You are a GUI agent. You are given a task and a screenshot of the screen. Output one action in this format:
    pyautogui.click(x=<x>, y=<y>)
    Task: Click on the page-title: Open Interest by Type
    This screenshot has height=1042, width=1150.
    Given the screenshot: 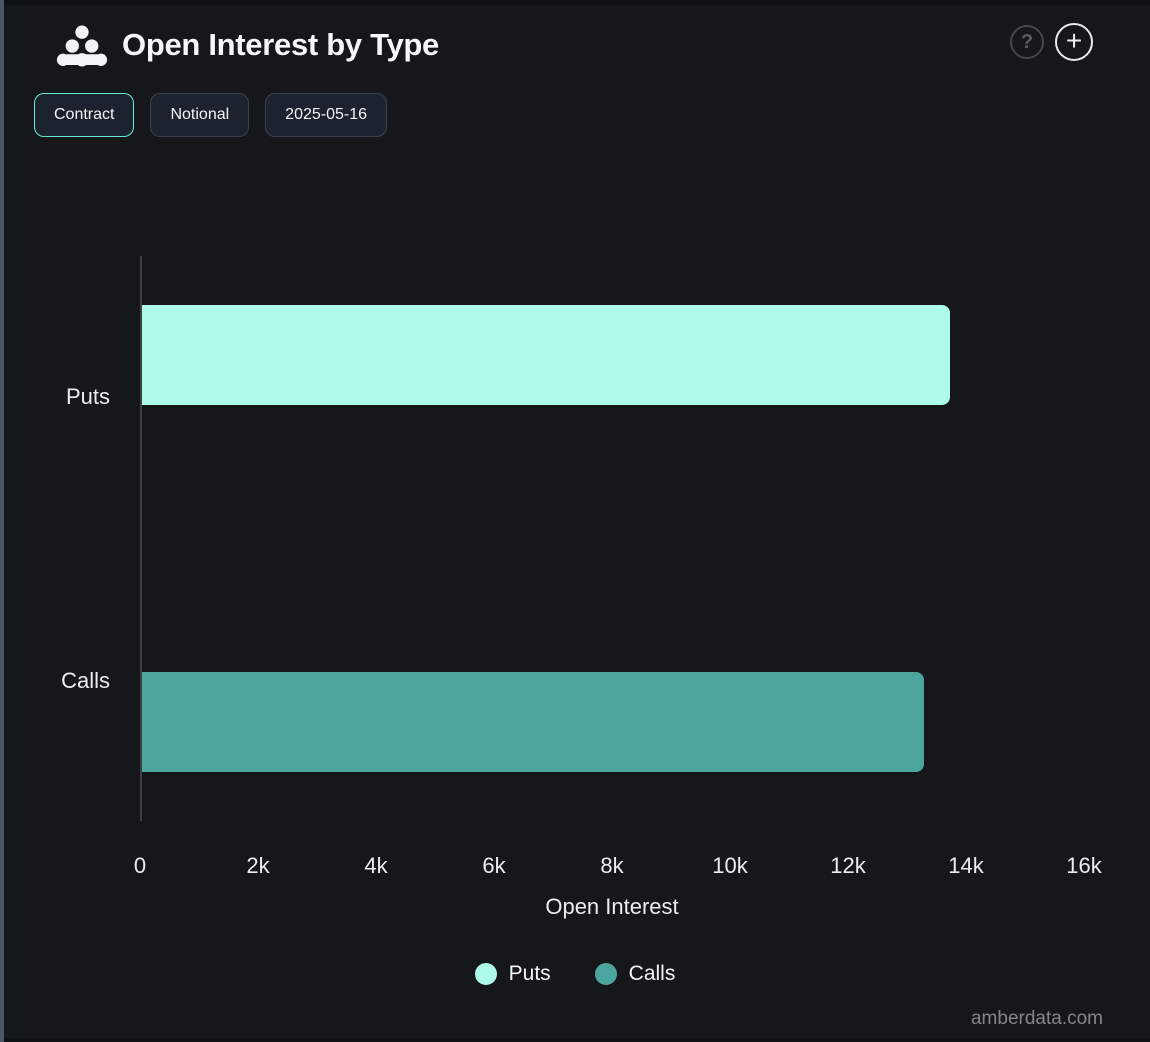 What is the action you would take?
    pyautogui.click(x=280, y=44)
    